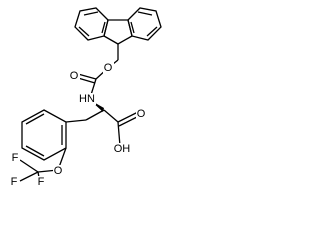 The height and width of the screenshot is (240, 320). What do you see at coordinates (144, 24) in the screenshot?
I see `right-benzene` at bounding box center [144, 24].